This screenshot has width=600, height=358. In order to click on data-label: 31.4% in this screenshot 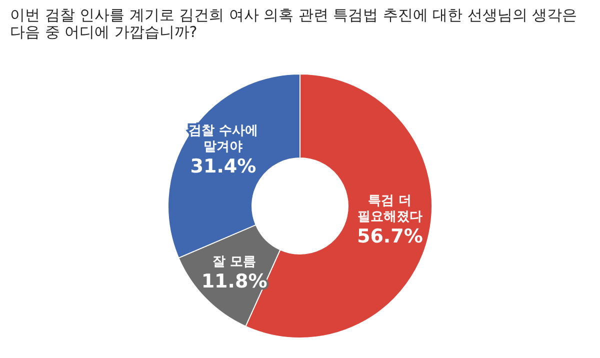, I will do `click(223, 166)`.